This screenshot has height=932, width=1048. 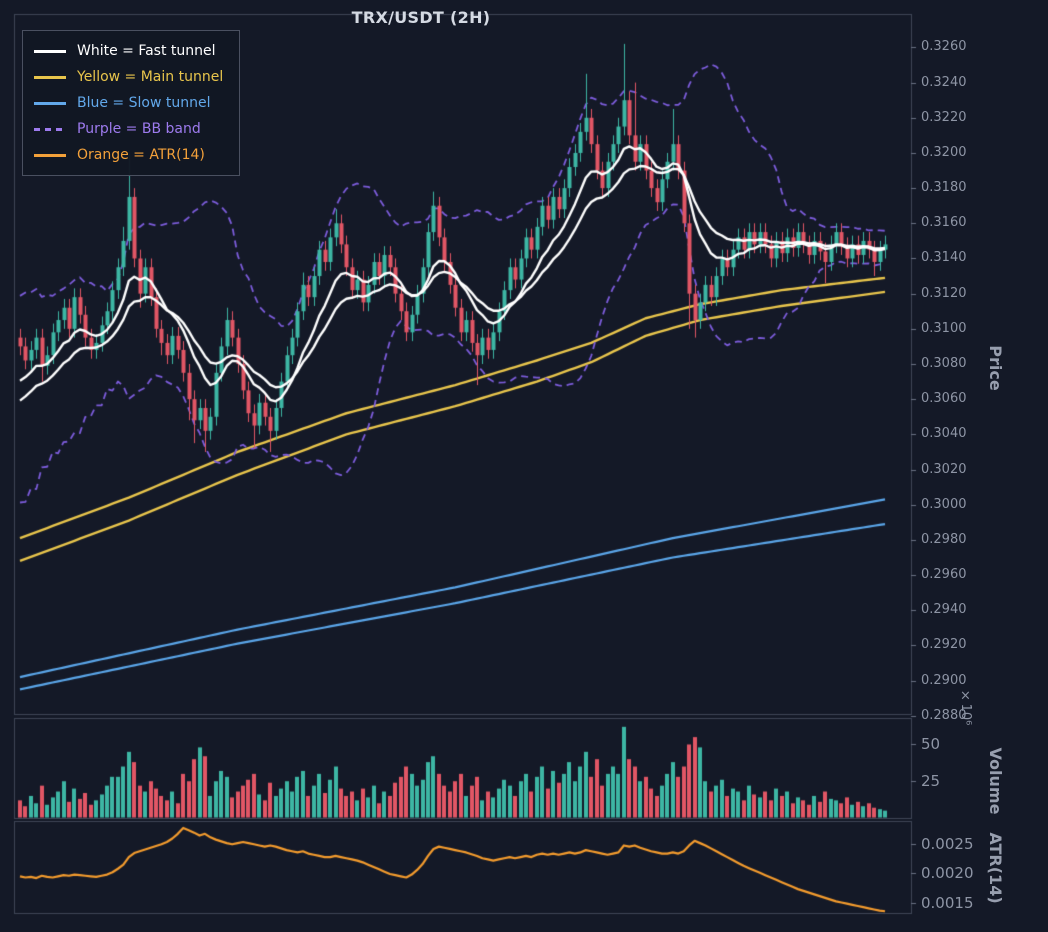 What do you see at coordinates (944, 117) in the screenshot?
I see `price-tick-label: 0.3220` at bounding box center [944, 117].